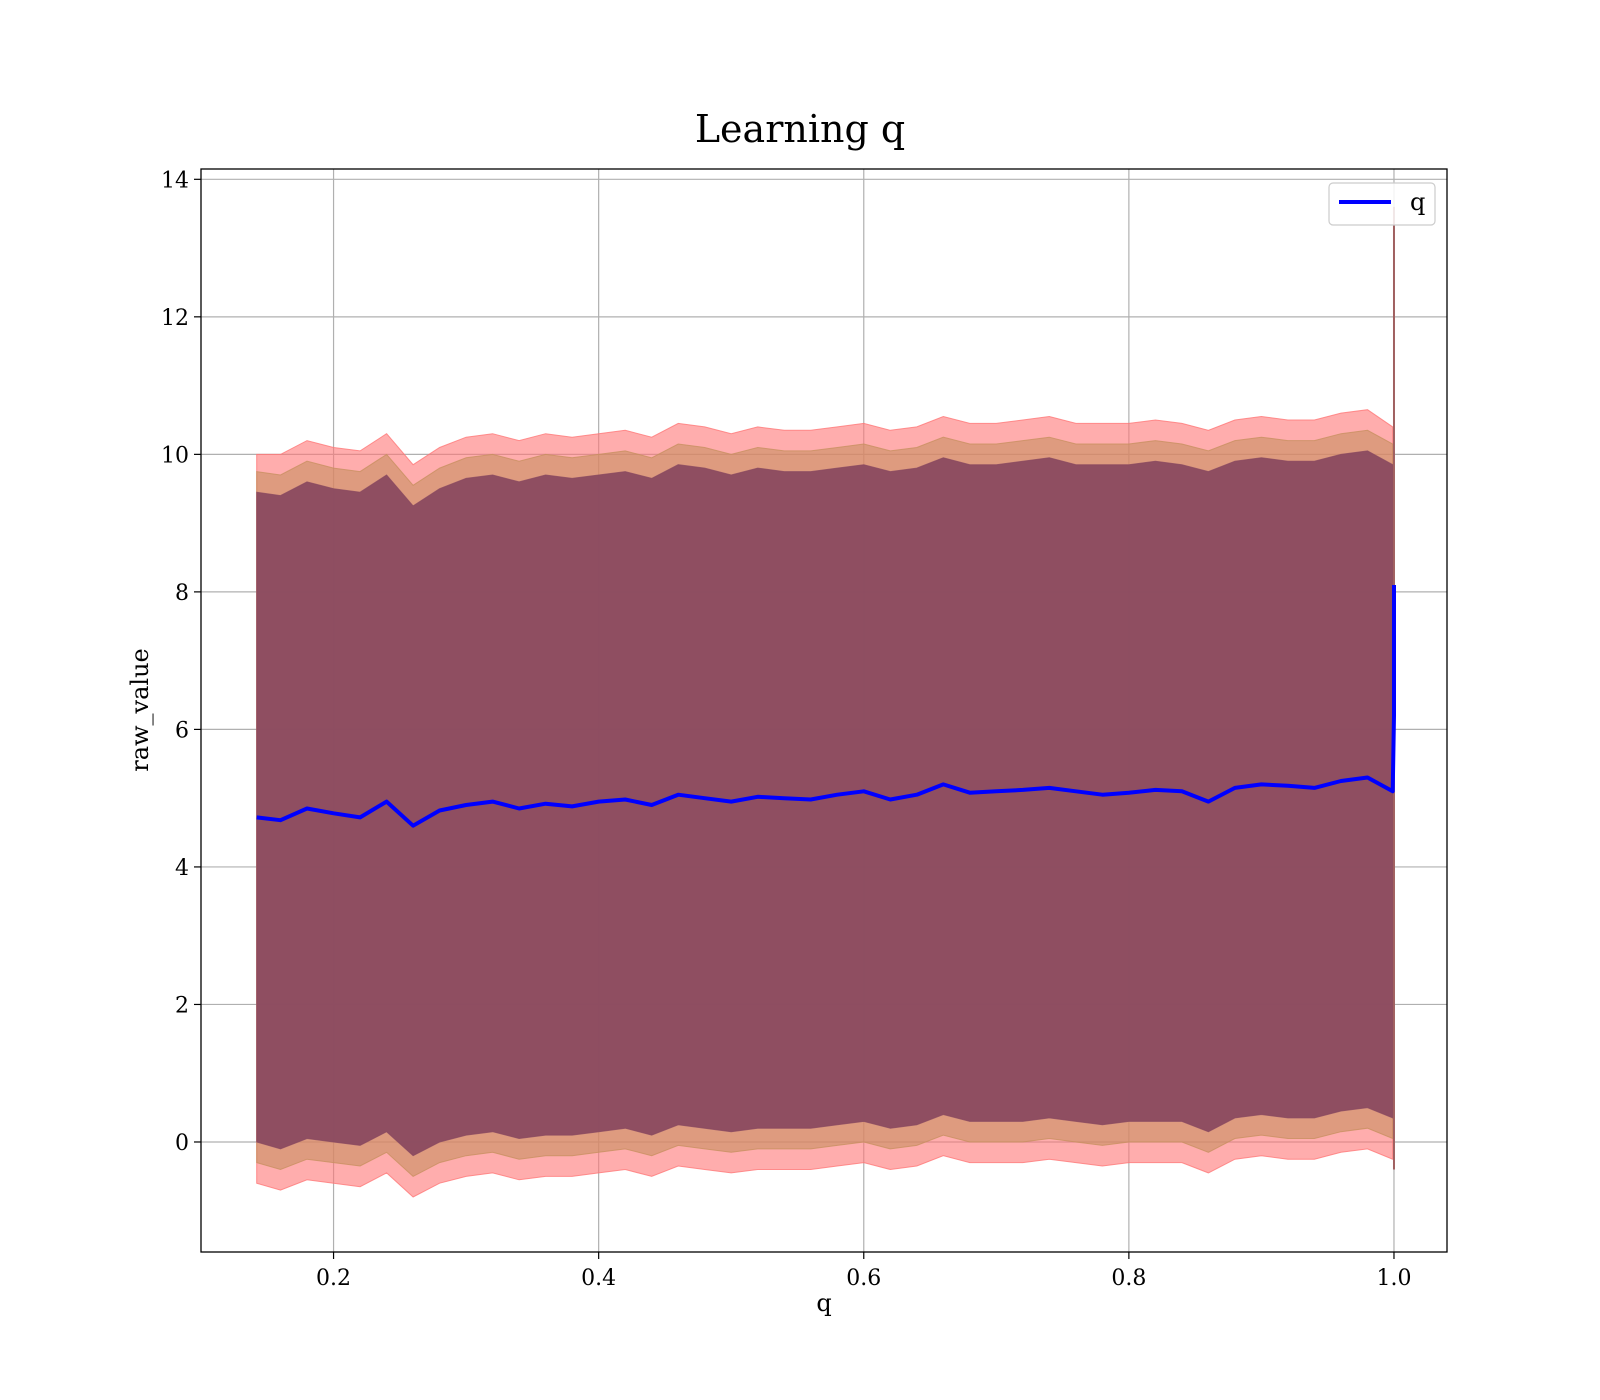 The image size is (1600, 1400). What do you see at coordinates (175, 455) in the screenshot?
I see `y-tick-label: 10` at bounding box center [175, 455].